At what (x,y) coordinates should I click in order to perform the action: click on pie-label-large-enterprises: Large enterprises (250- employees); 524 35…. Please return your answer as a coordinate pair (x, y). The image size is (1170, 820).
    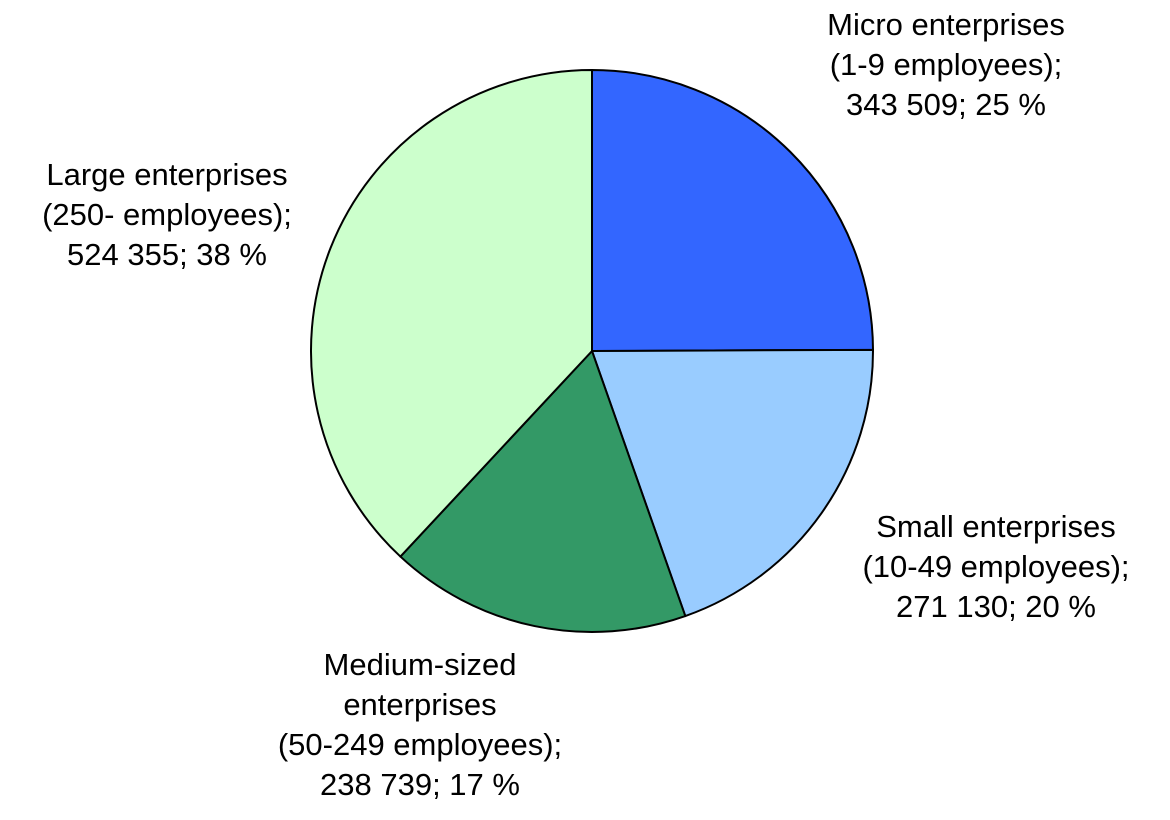
    Looking at the image, I should click on (167, 214).